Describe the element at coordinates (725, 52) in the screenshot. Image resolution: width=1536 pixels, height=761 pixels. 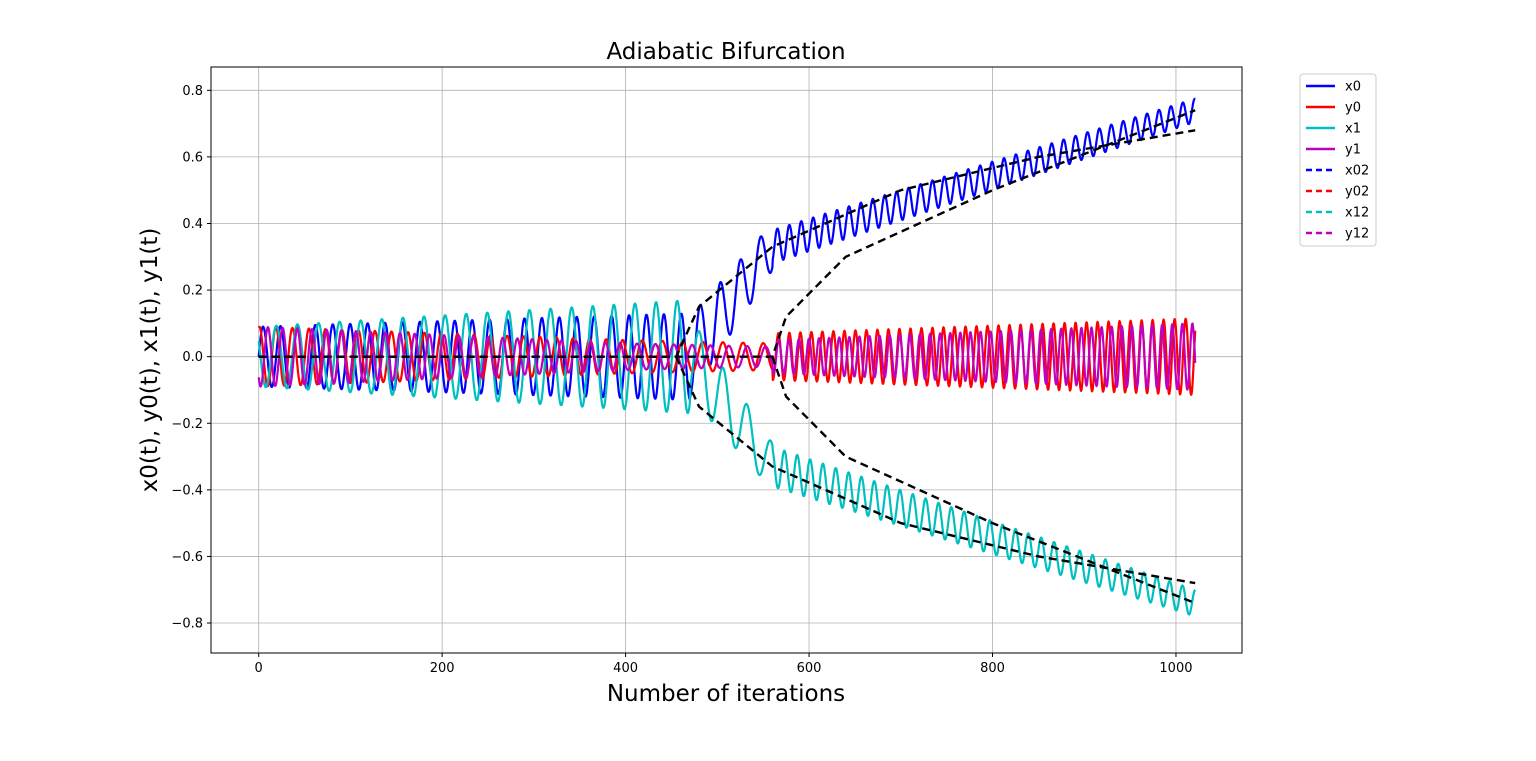
I see `chart-title: Adiabatic Bifurcation` at that location.